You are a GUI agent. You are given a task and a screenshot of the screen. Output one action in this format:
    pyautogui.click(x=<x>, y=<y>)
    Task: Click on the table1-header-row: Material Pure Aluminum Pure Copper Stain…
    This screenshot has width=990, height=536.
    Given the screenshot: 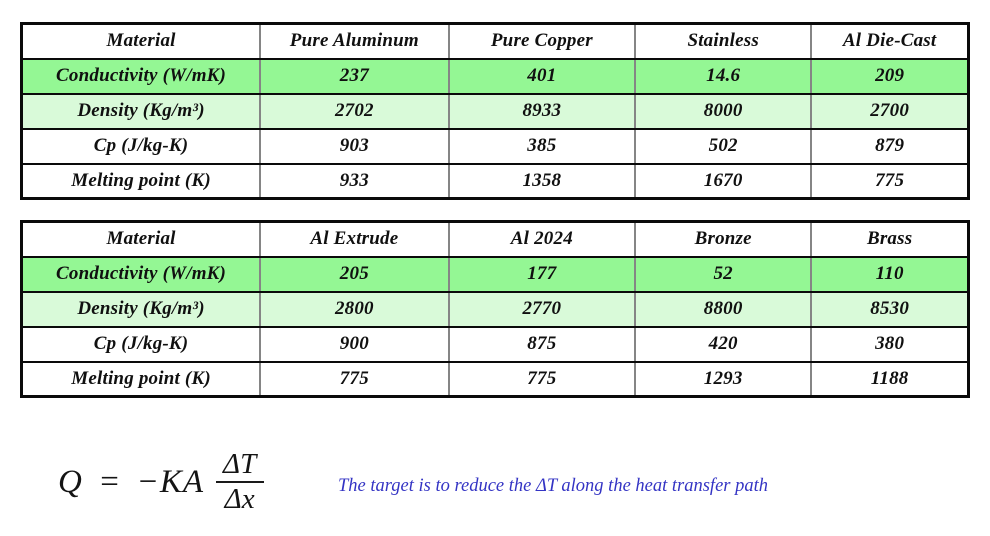 What is the action you would take?
    pyautogui.click(x=495, y=41)
    